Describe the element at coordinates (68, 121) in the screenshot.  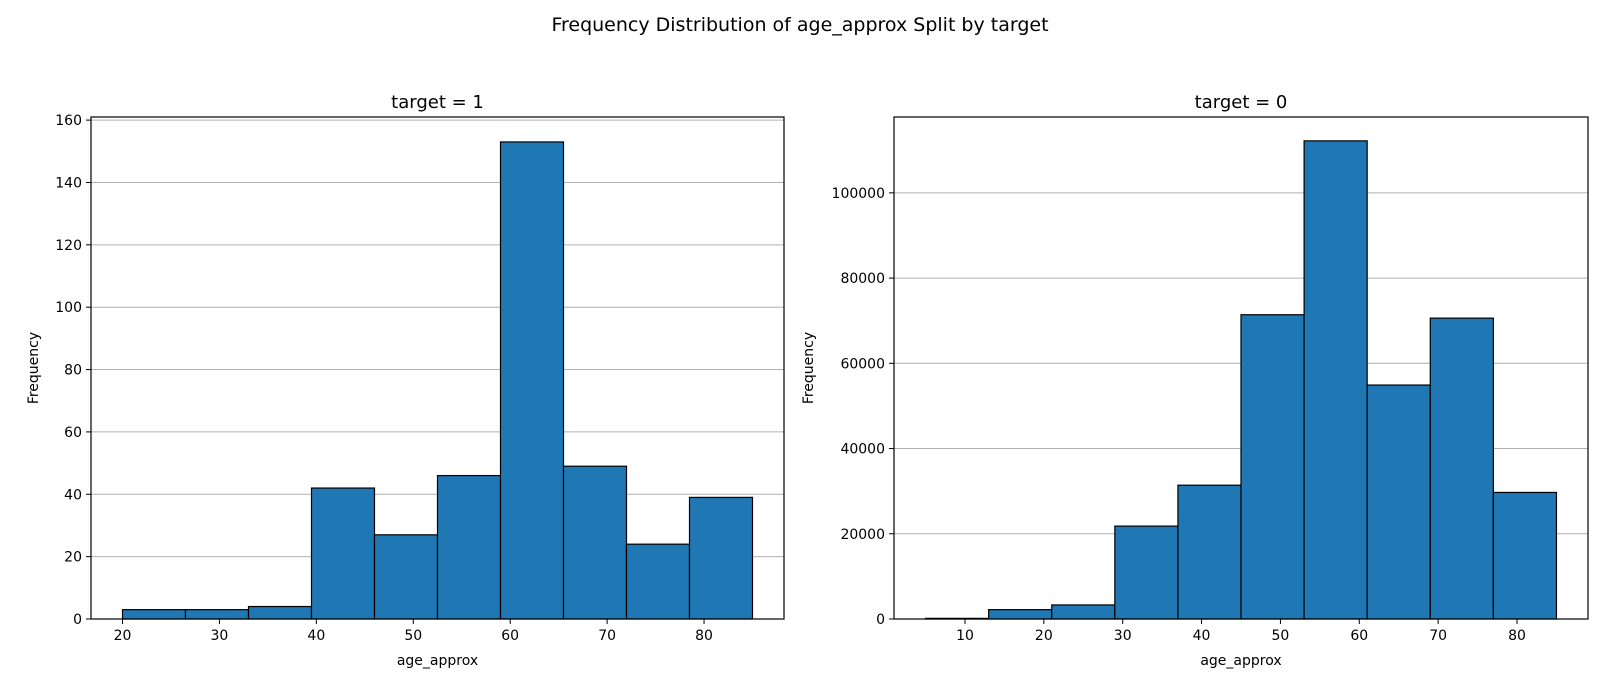
I see `y-tick-label: 160` at that location.